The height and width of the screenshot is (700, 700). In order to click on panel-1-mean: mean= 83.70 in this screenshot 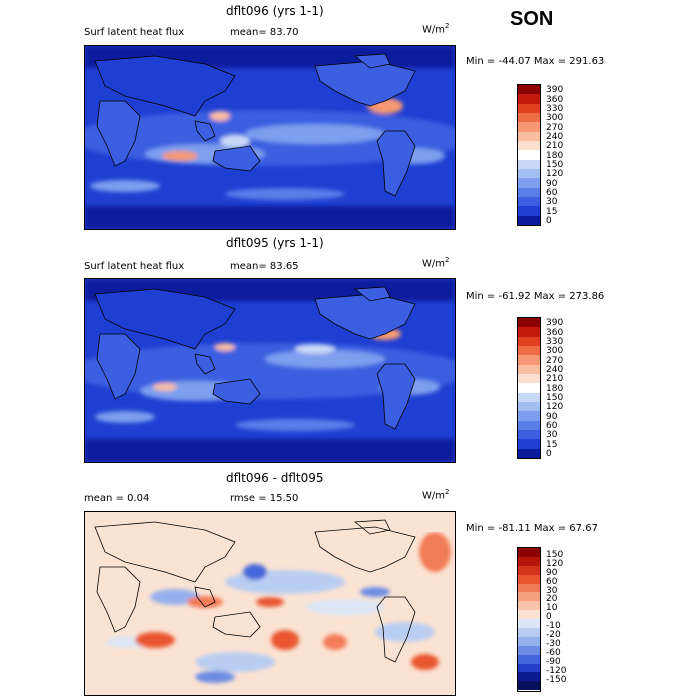, I will do `click(264, 32)`.